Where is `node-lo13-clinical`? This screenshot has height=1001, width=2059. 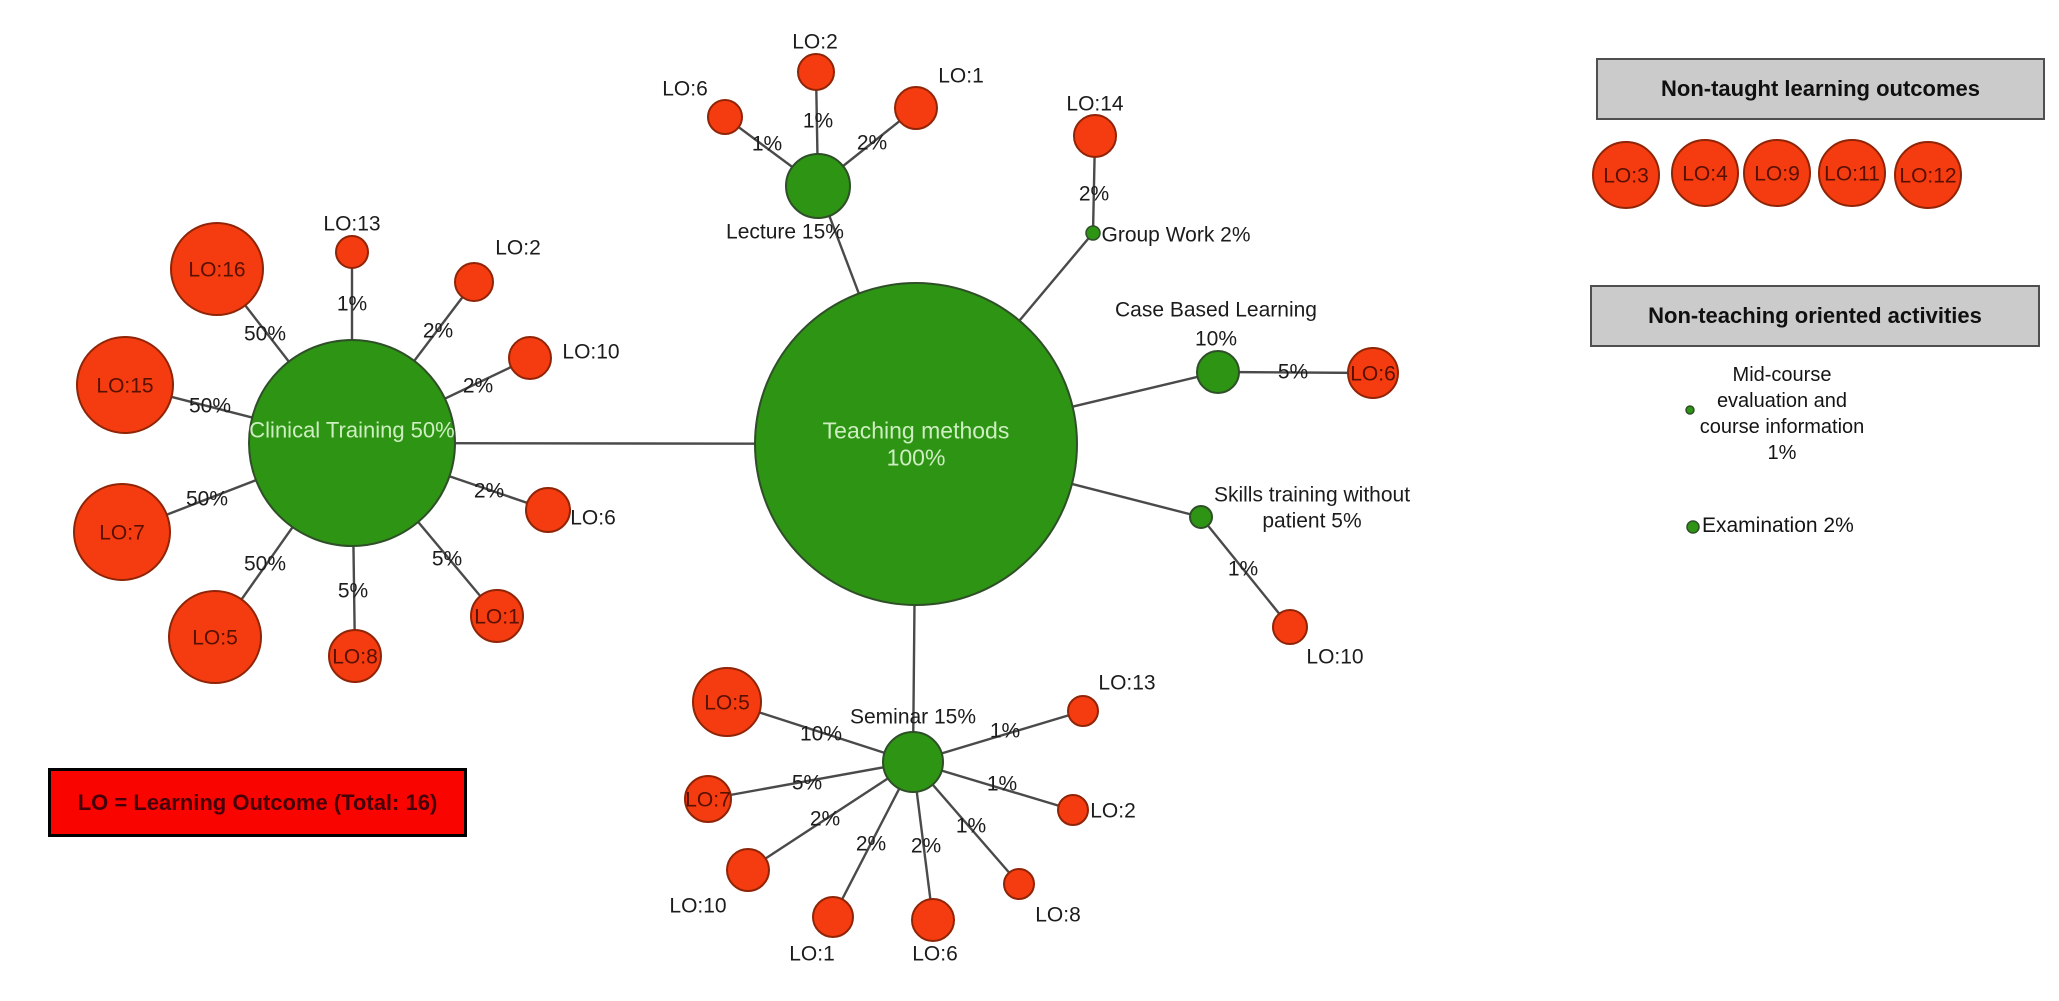
node-lo13-clinical is located at coordinates (352, 252).